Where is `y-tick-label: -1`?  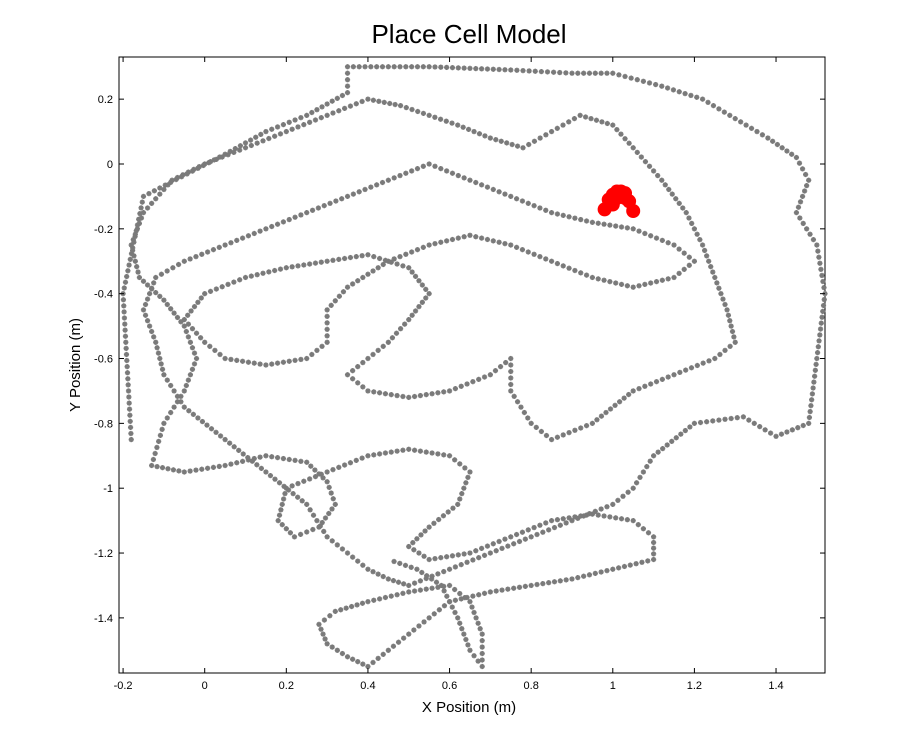 y-tick-label: -1 is located at coordinates (108, 489).